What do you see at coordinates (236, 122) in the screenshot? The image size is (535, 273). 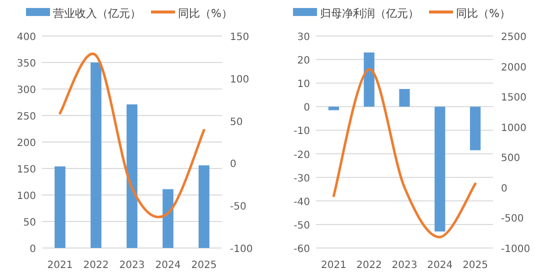 I see `y2-tick-label: 50` at bounding box center [236, 122].